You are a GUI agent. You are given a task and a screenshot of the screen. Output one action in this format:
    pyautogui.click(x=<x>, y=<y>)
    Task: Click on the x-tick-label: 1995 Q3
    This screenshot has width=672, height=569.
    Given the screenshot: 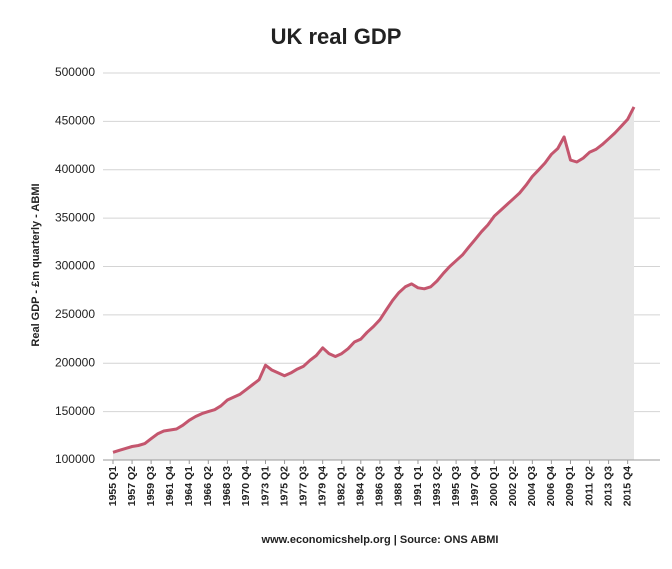 What is the action you would take?
    pyautogui.click(x=456, y=486)
    